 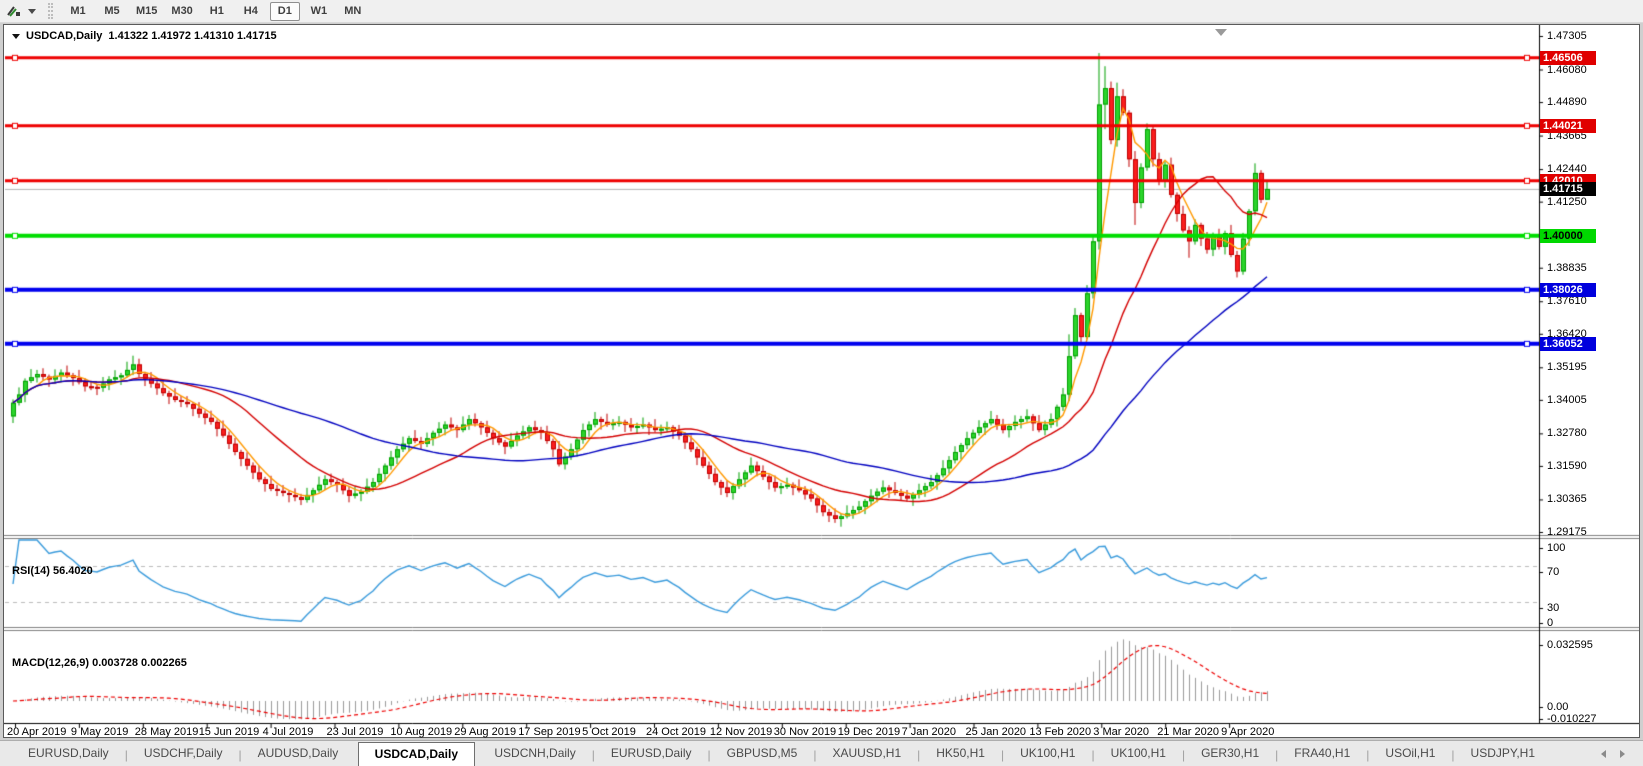 I want to click on rsi-axis-tick: 70, so click(x=1553, y=572).